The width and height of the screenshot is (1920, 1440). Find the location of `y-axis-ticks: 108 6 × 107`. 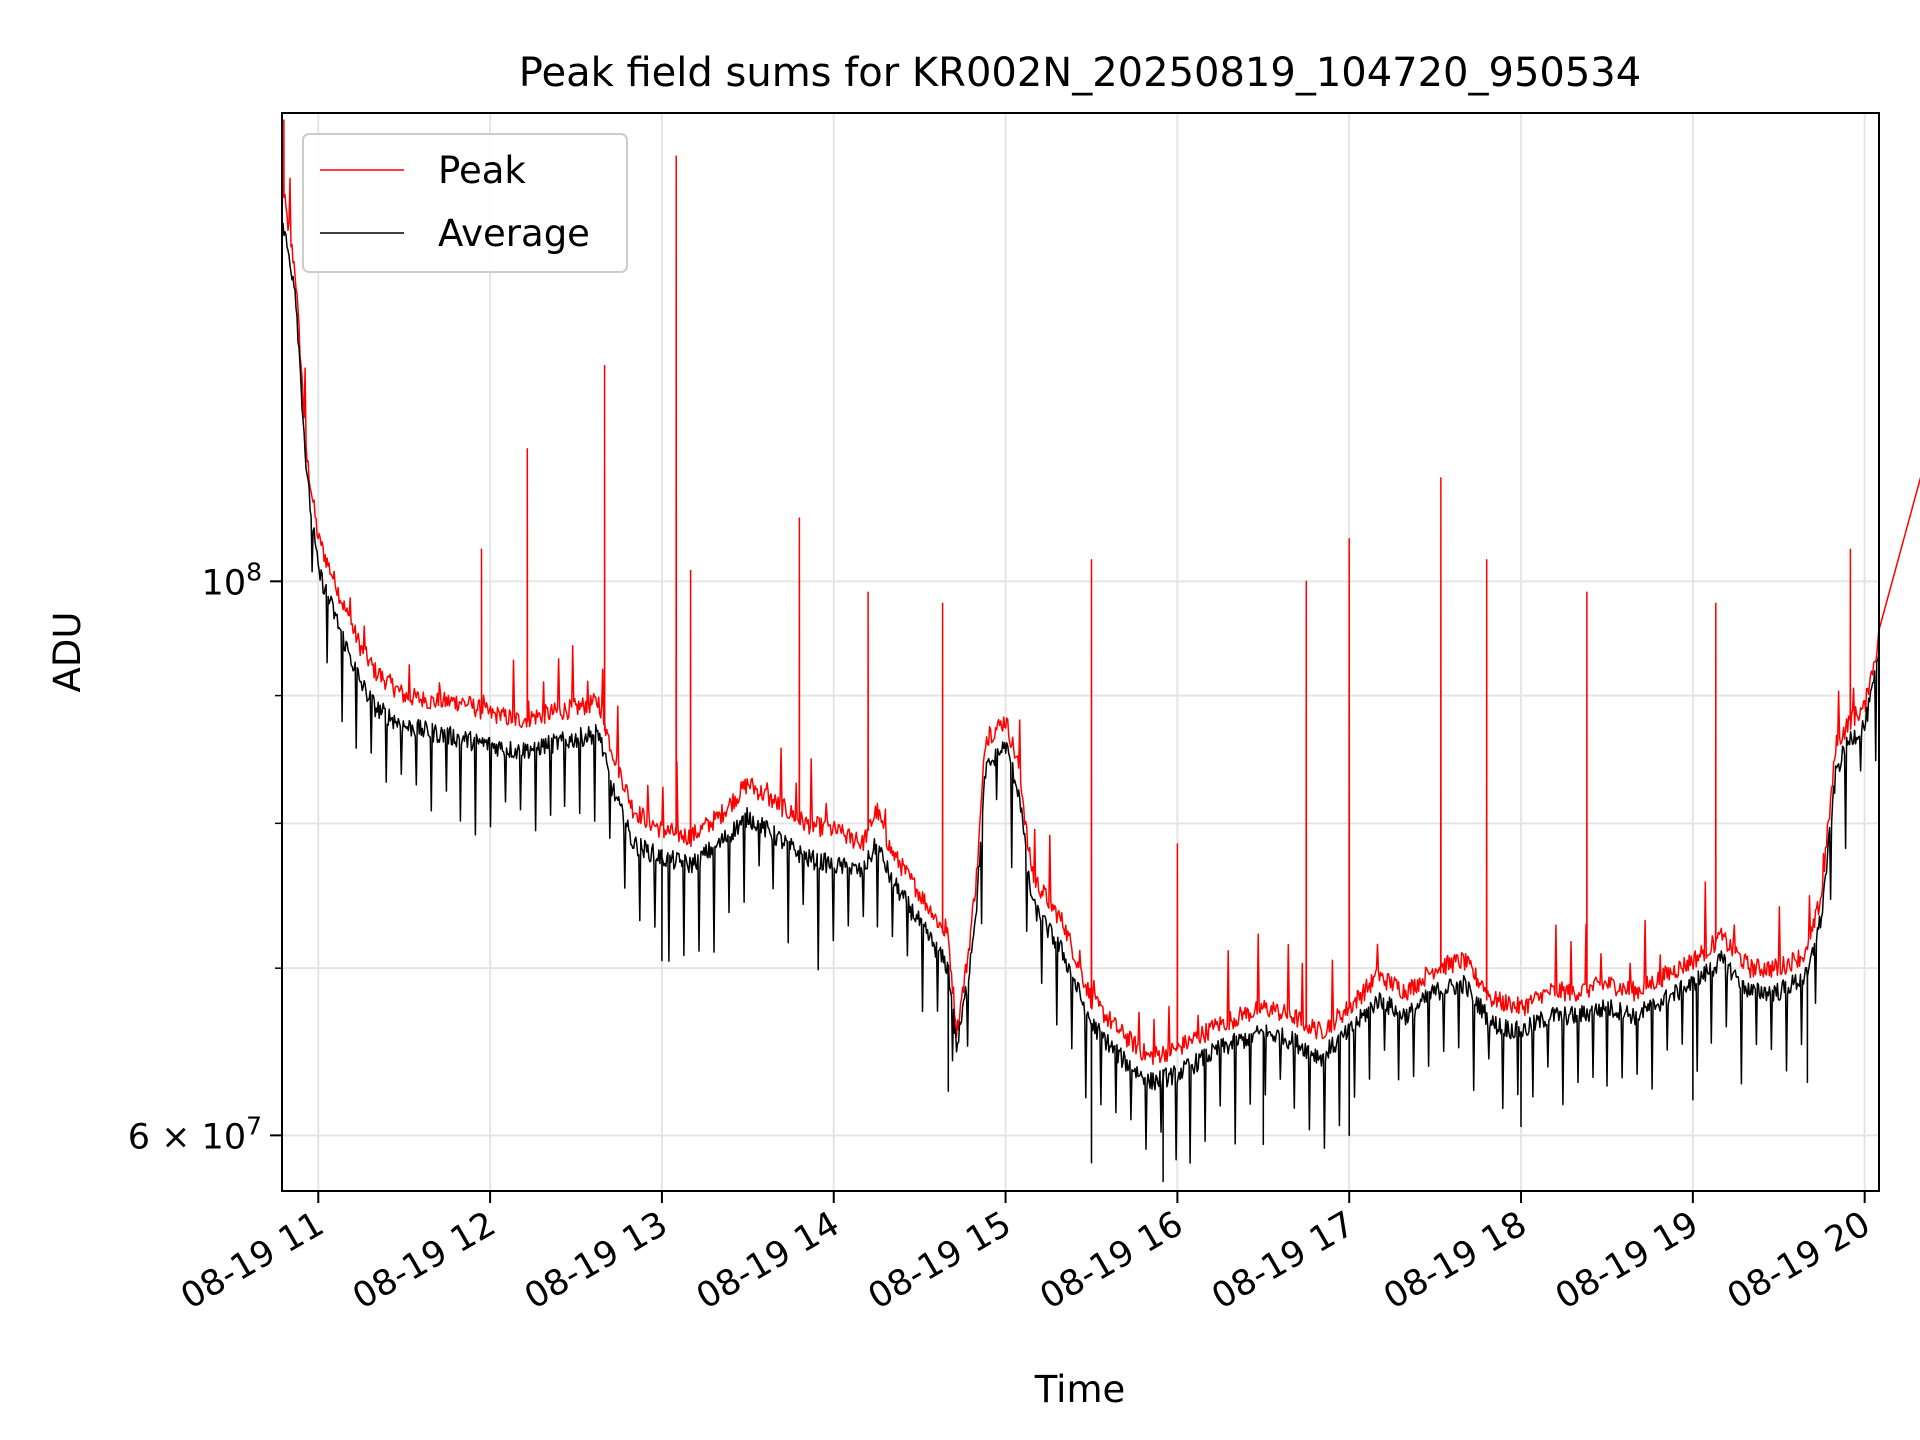

y-axis-ticks: 108 6 × 107 is located at coordinates (205, 857).